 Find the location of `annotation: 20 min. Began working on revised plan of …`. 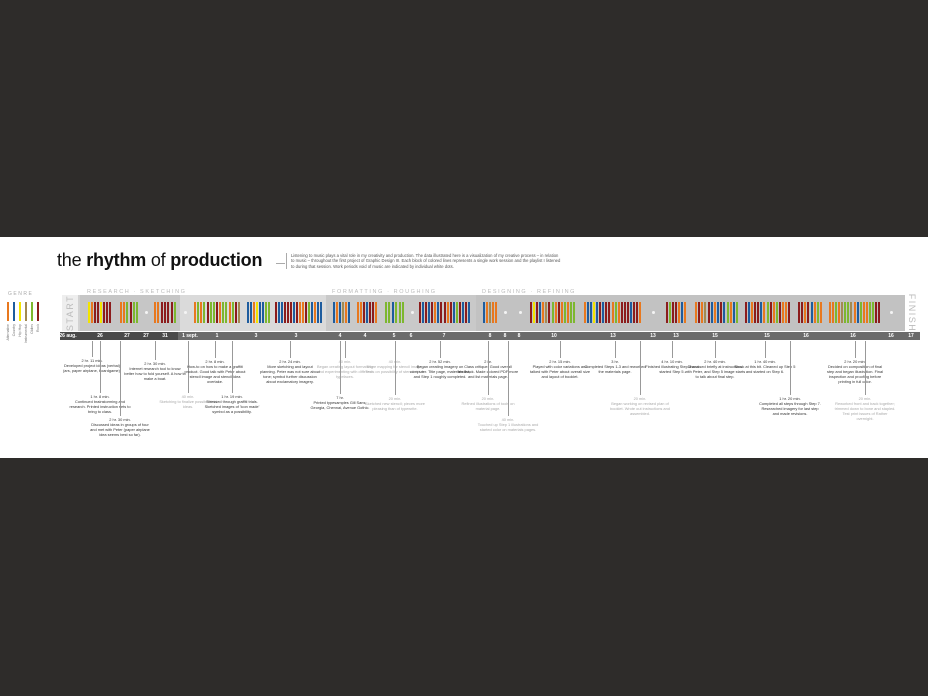

annotation: 20 min. Began working on revised plan of … is located at coordinates (640, 406).